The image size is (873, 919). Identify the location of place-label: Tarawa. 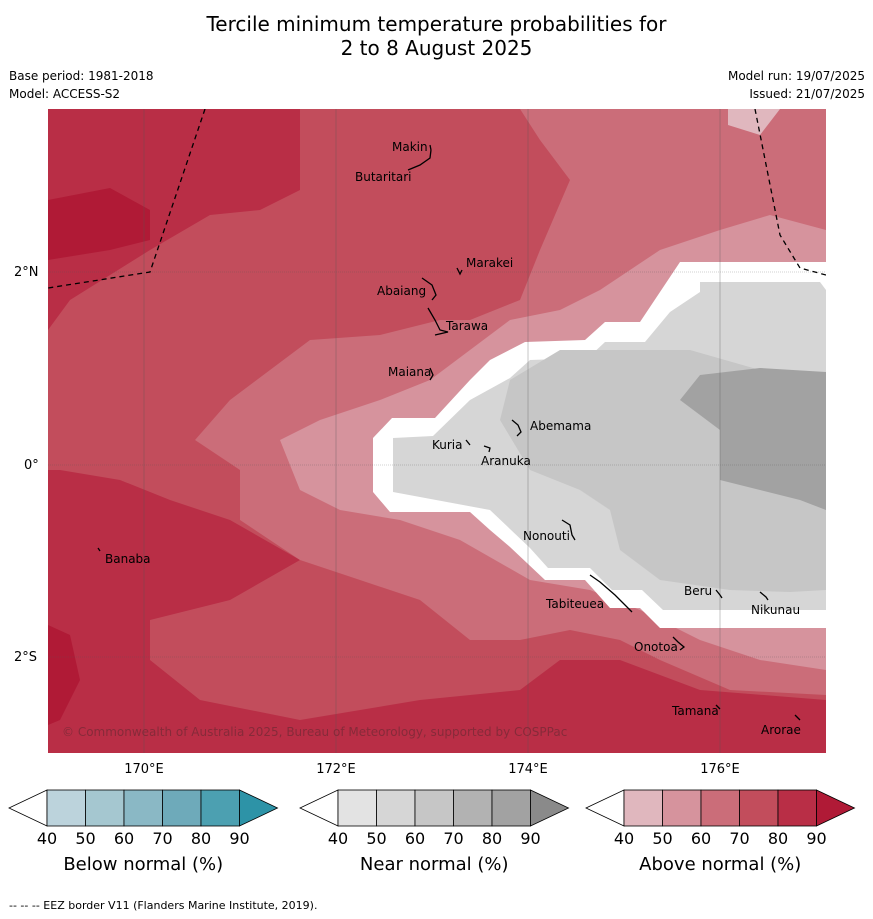
(466, 326).